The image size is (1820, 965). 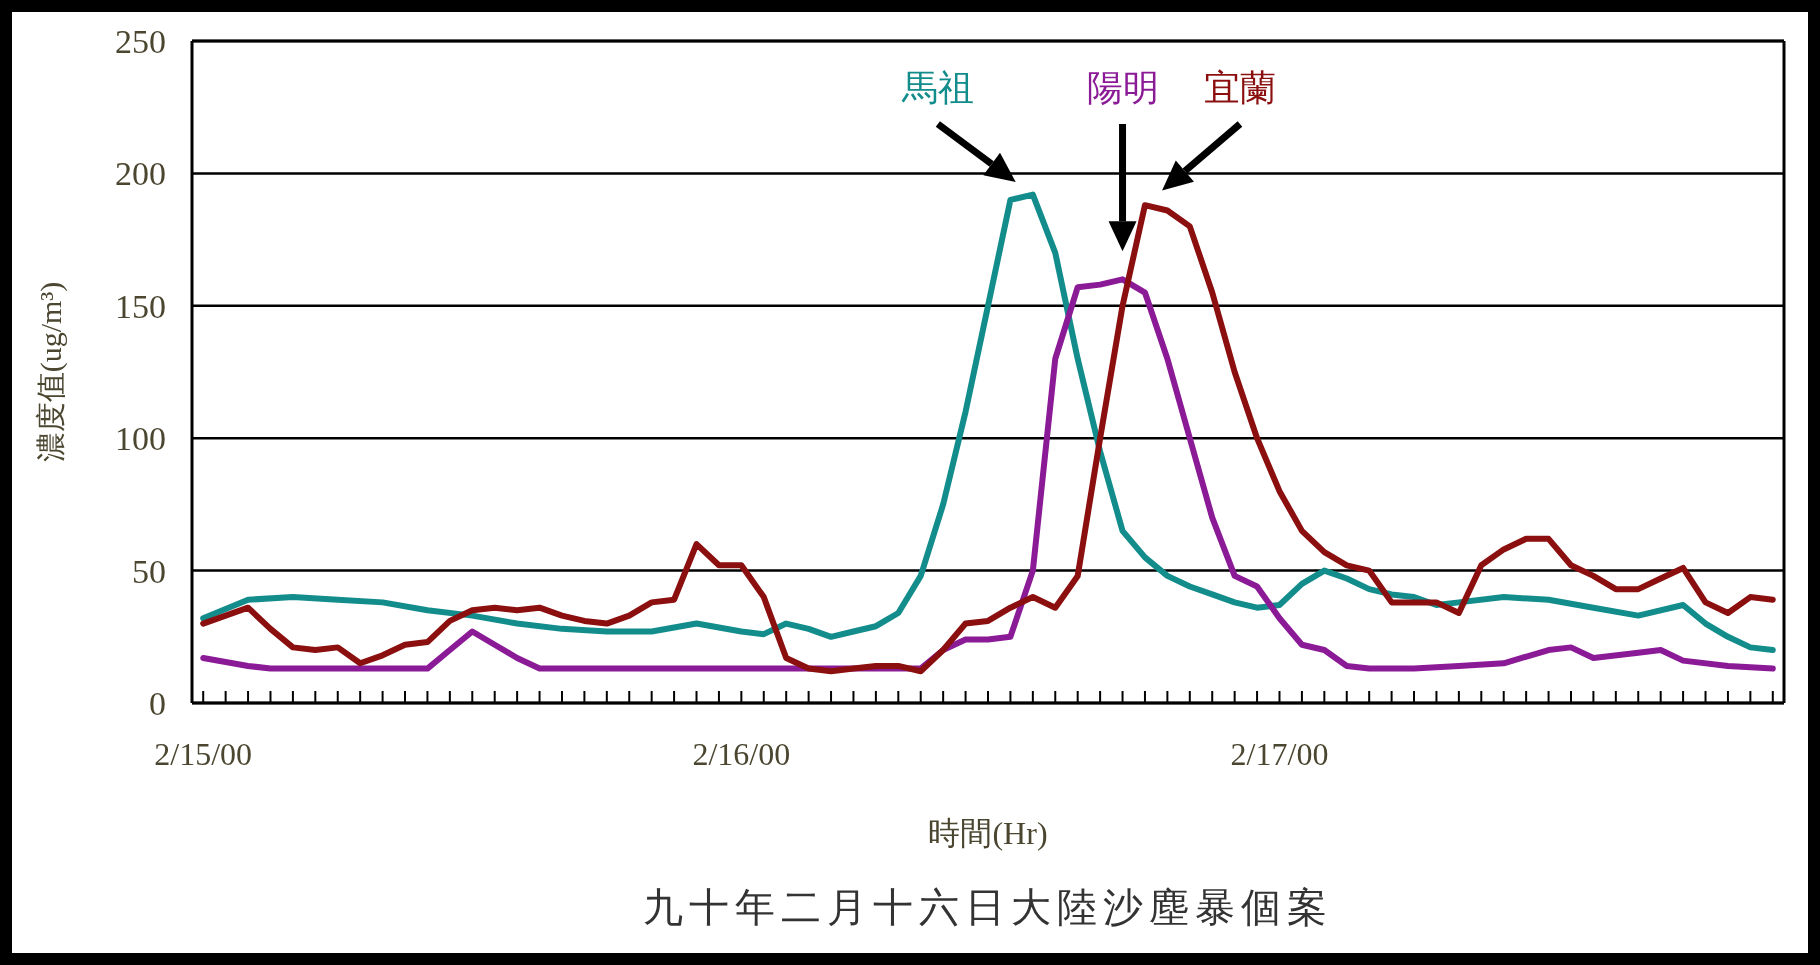 I want to click on y-tick-label: 150, so click(x=140, y=306).